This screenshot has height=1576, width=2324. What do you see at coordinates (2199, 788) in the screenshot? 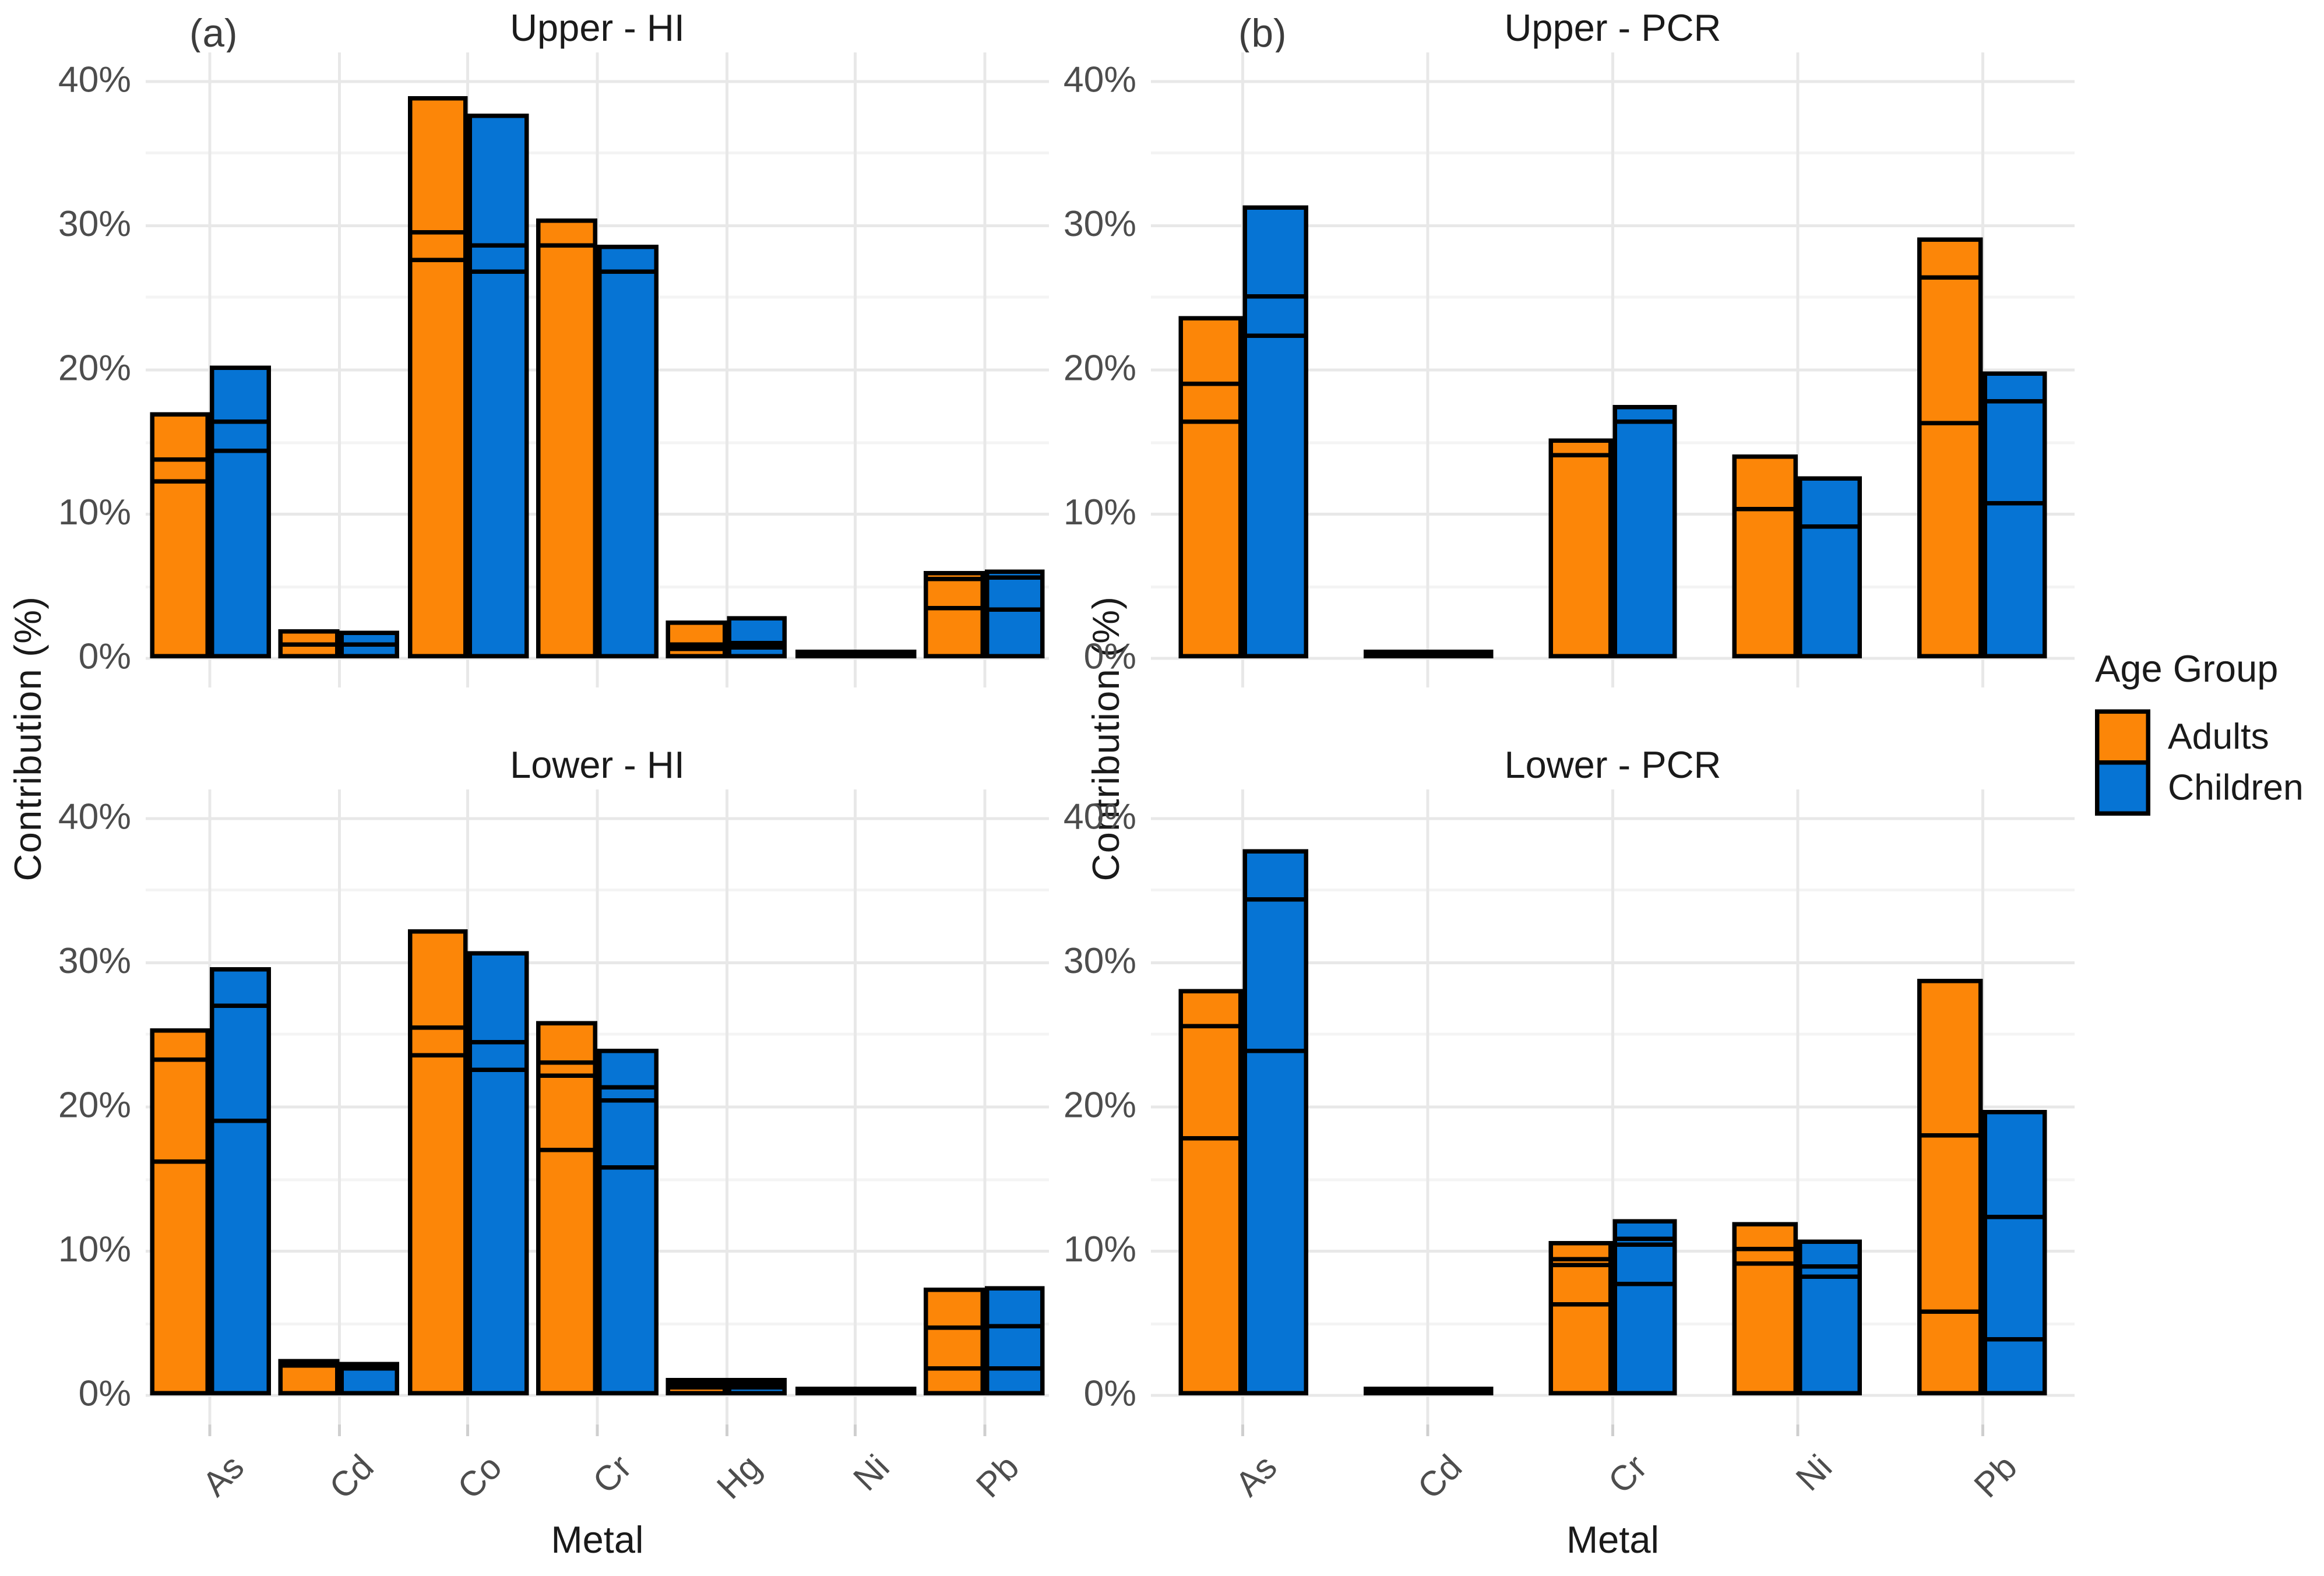
I see `legend-entry-children: Children` at bounding box center [2199, 788].